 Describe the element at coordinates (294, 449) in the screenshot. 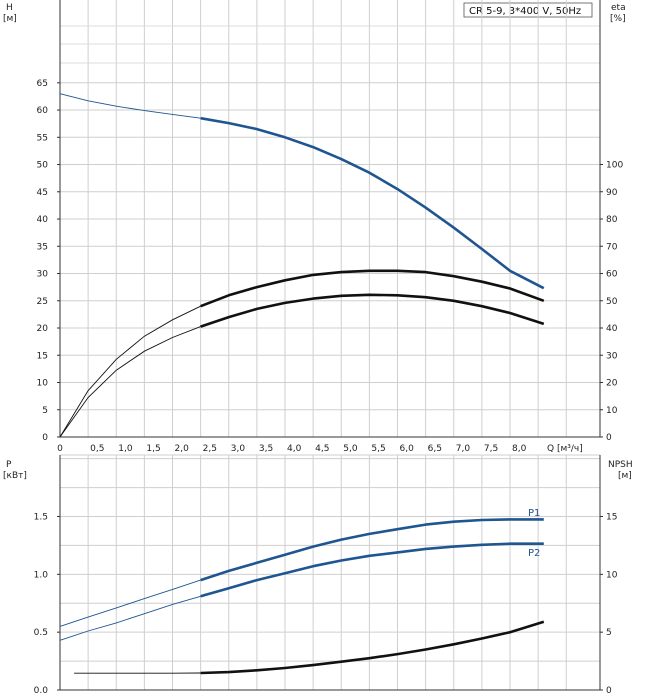

I see `x-tick-label: 4,0` at that location.